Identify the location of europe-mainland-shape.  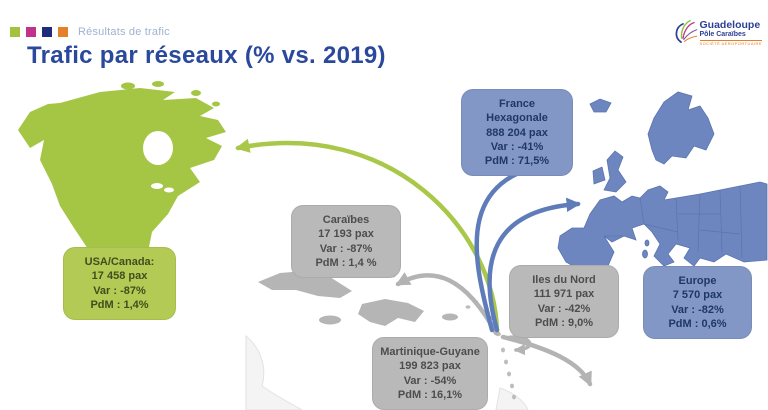
(662, 227).